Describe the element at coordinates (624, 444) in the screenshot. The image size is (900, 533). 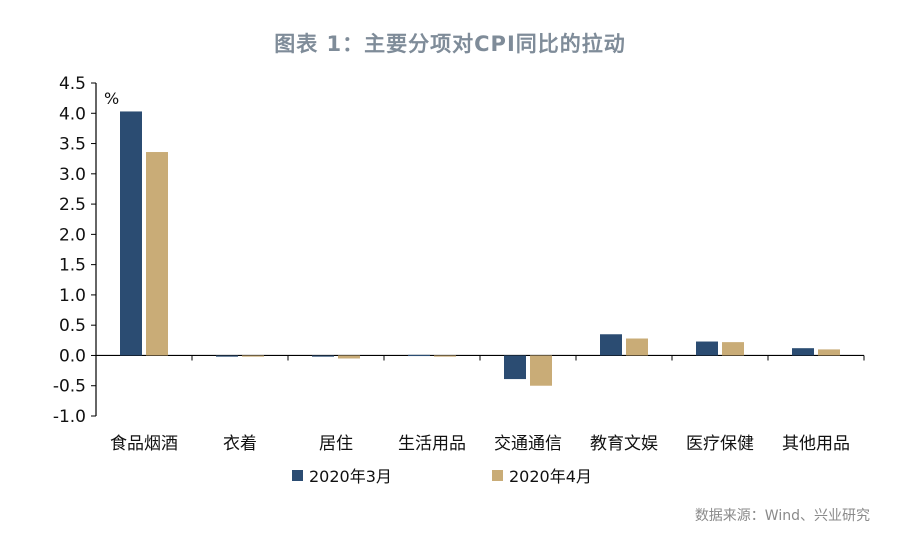
I see `x-category-label: 教育文娱` at that location.